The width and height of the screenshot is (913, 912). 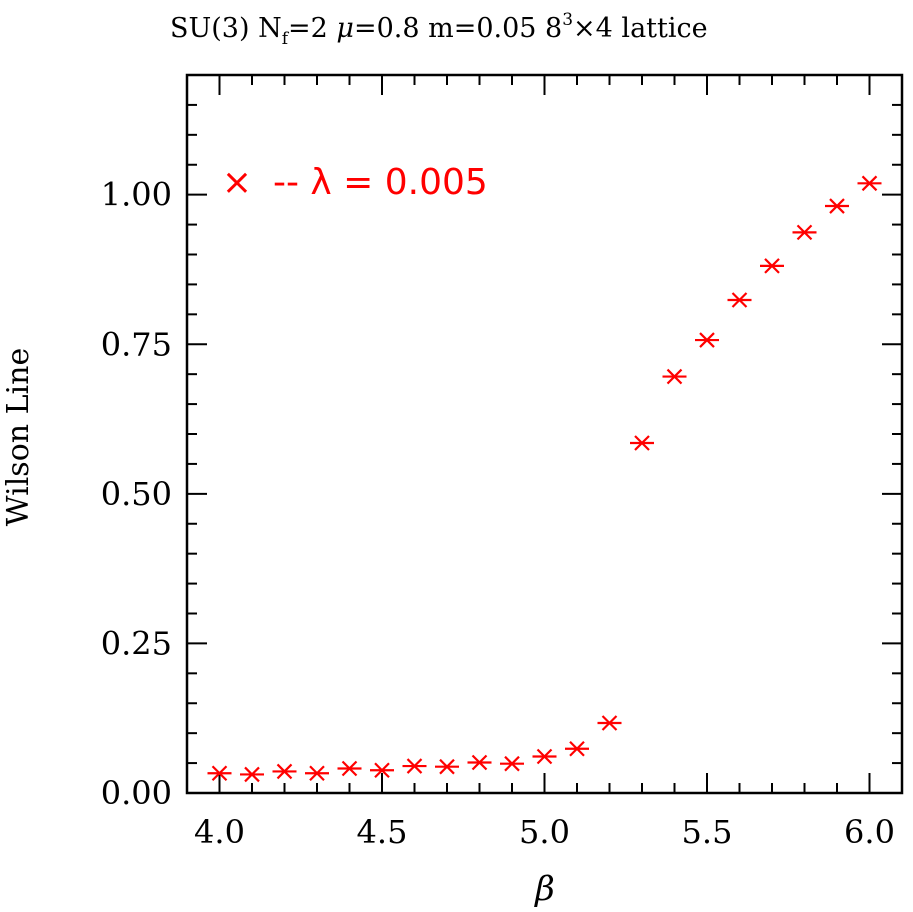 What do you see at coordinates (439, 29) in the screenshot?
I see `chart-title: SU(3) Nf=2 μ=0.8 m=0.05 83×4 lattice` at bounding box center [439, 29].